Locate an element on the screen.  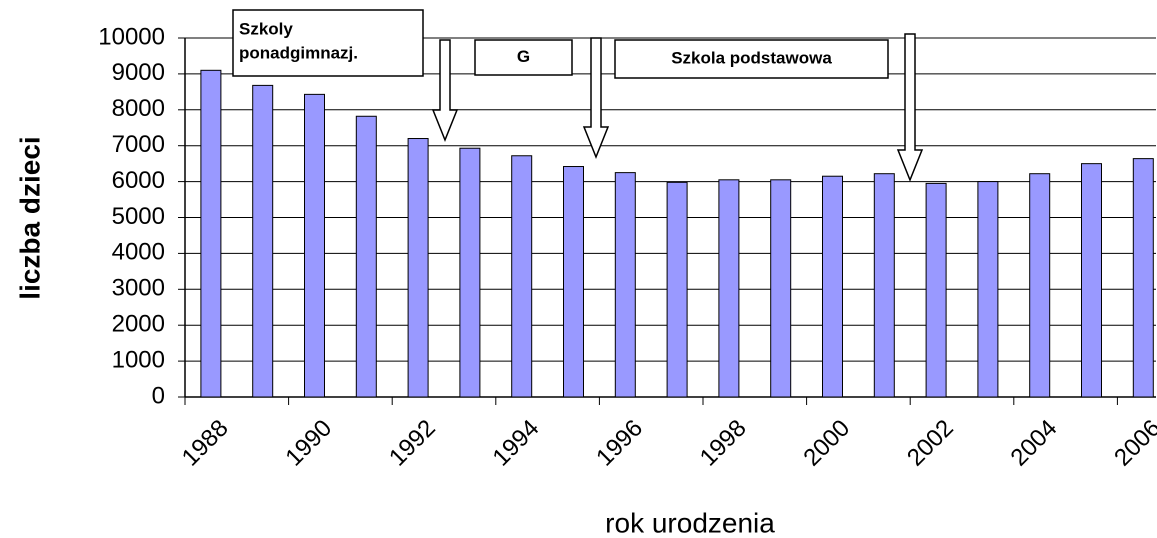
x-tick-label: 1998 is located at coordinates (723, 443).